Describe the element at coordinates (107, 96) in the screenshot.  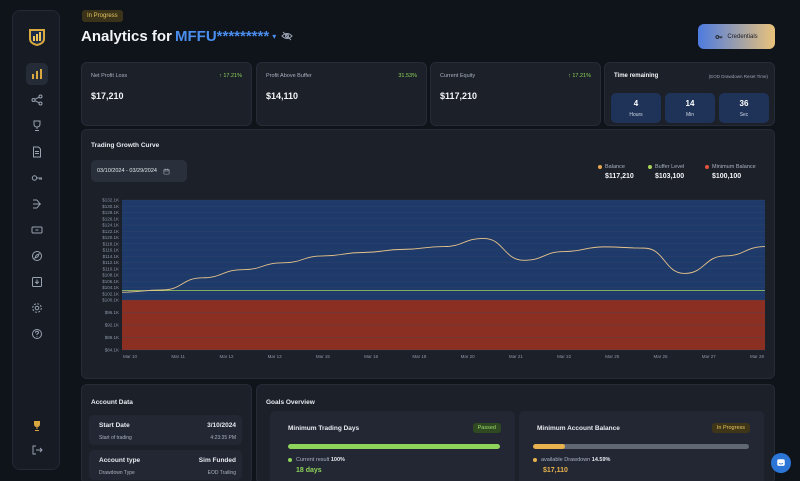
I see `stat-value: $17,210` at that location.